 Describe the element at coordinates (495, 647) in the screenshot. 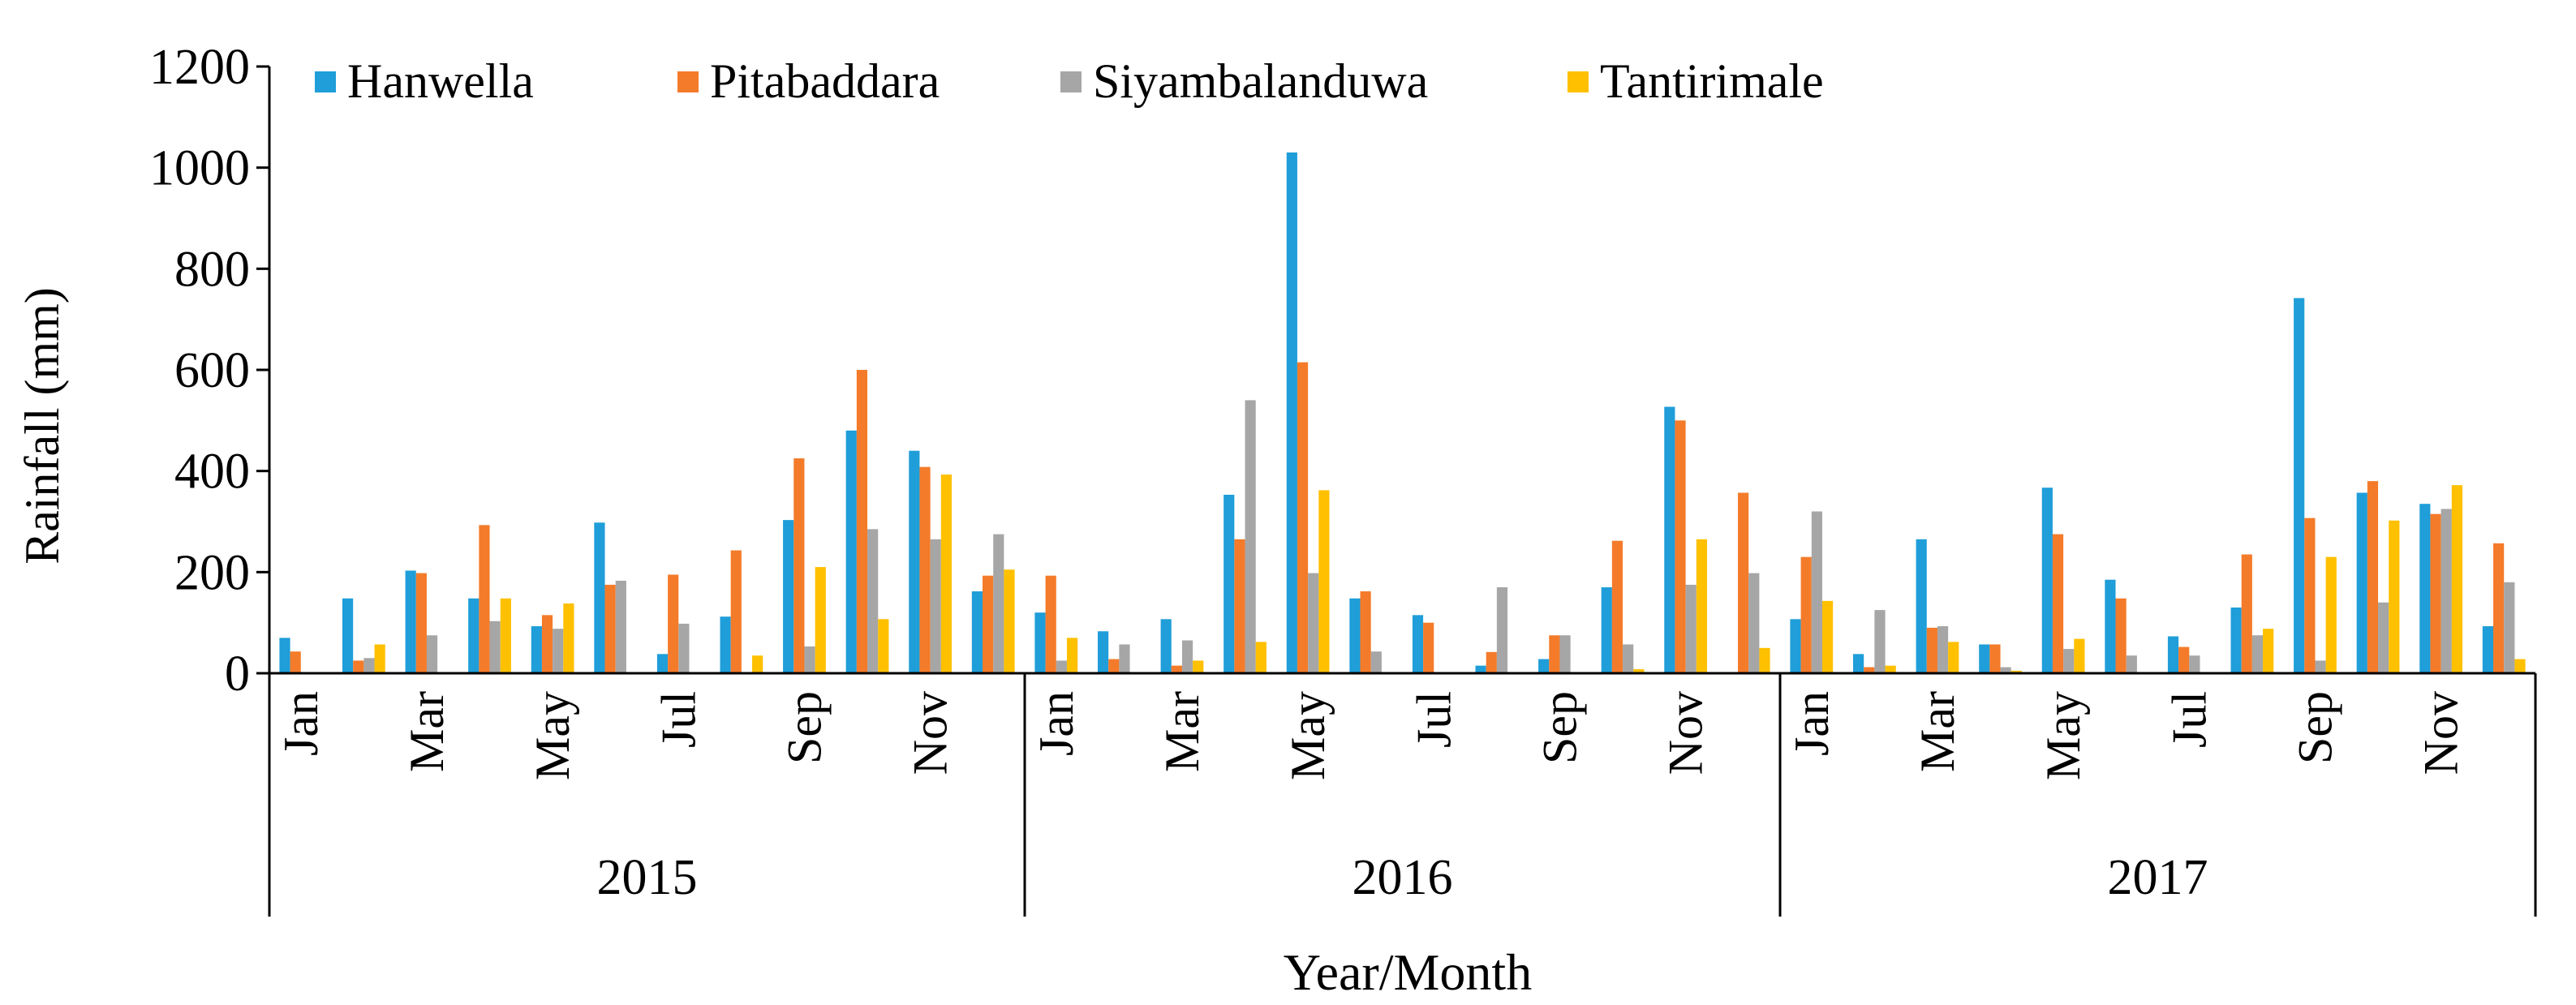

I see `bar-siyambalanduwa-2015-apr` at that location.